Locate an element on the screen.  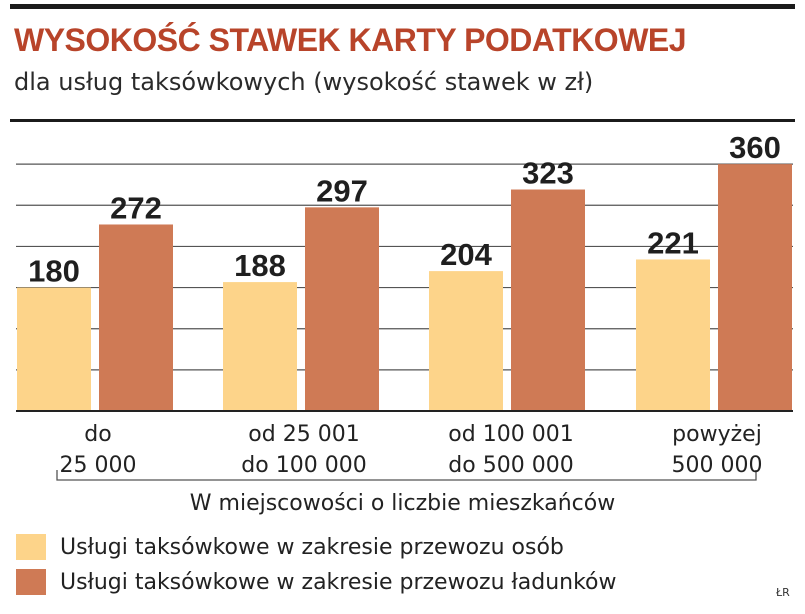
author-credit: ŁR is located at coordinates (783, 592).